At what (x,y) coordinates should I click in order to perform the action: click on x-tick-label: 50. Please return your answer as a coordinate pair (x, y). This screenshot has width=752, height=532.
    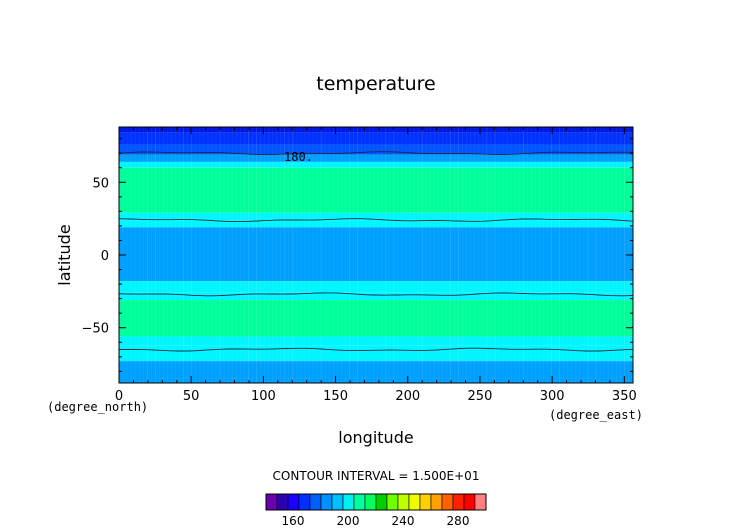
    Looking at the image, I should click on (191, 396).